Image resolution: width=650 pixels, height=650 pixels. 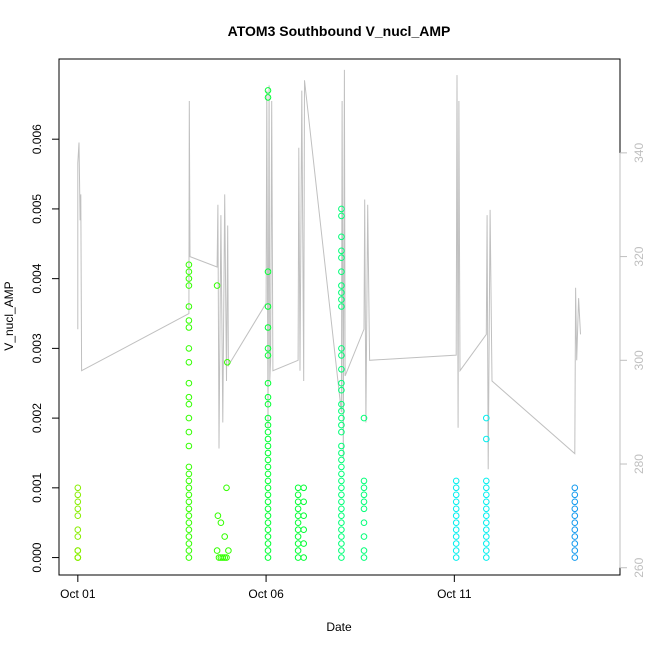 What do you see at coordinates (454, 594) in the screenshot?
I see `x-tick-label: Oct 11` at bounding box center [454, 594].